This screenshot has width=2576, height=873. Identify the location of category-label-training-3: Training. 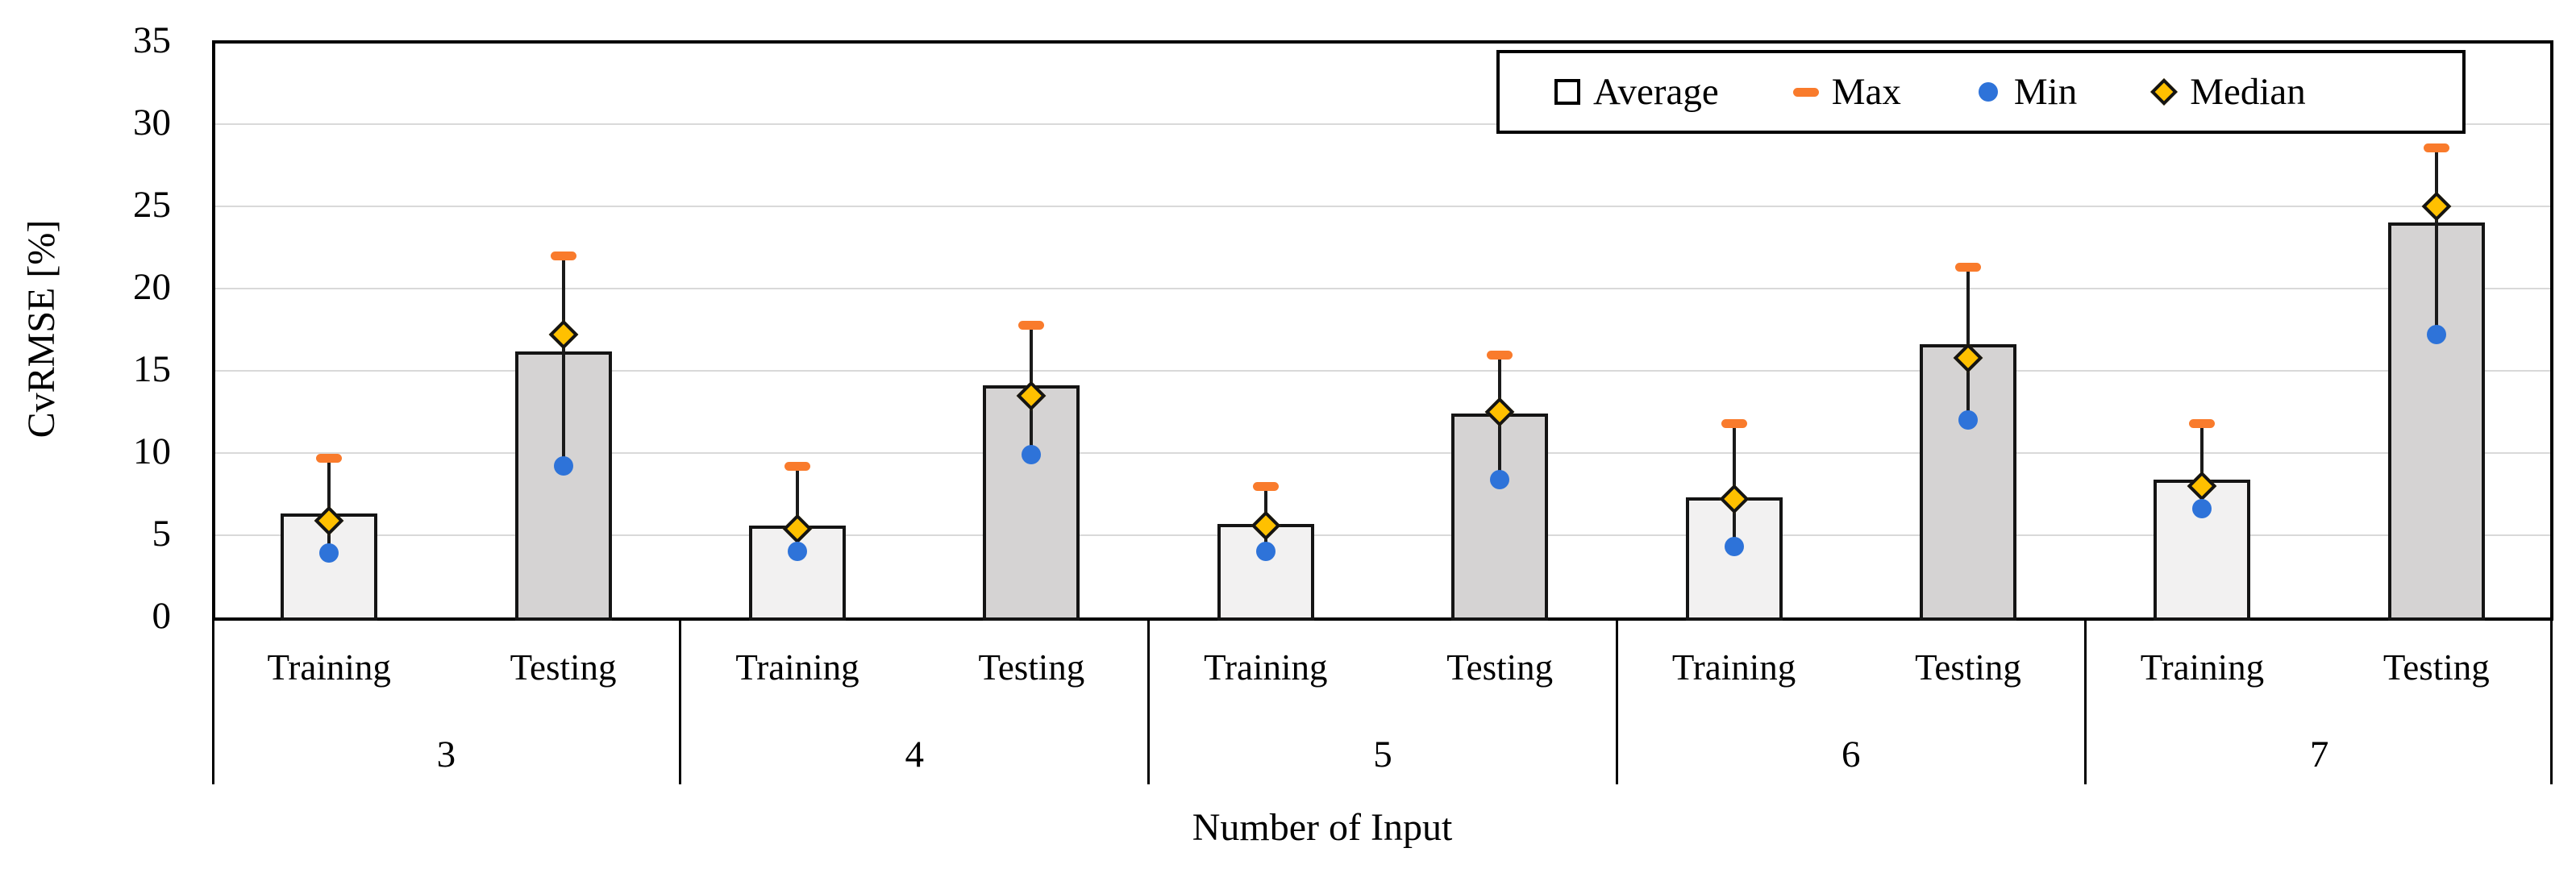
(329, 667).